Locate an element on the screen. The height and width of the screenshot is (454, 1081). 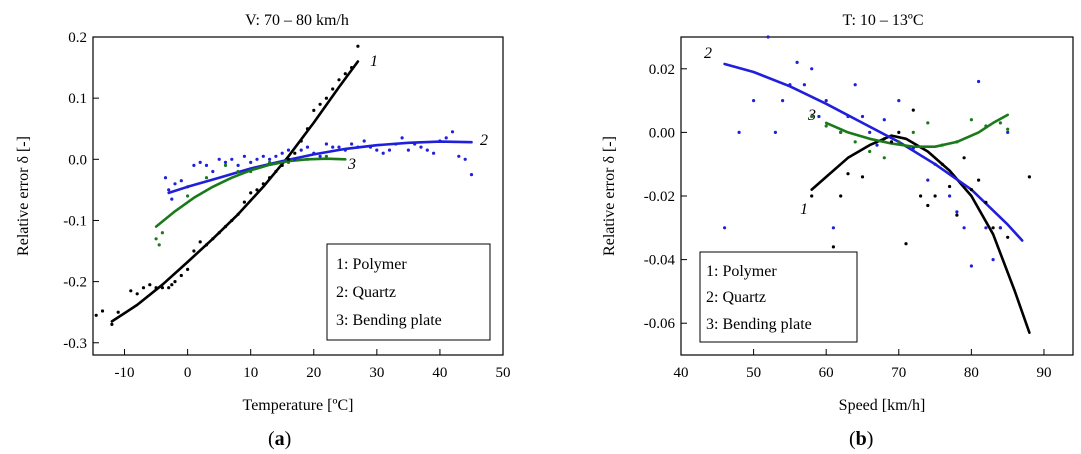
panel-b-legend-item-3: 3: Bending plate is located at coordinates (759, 324).